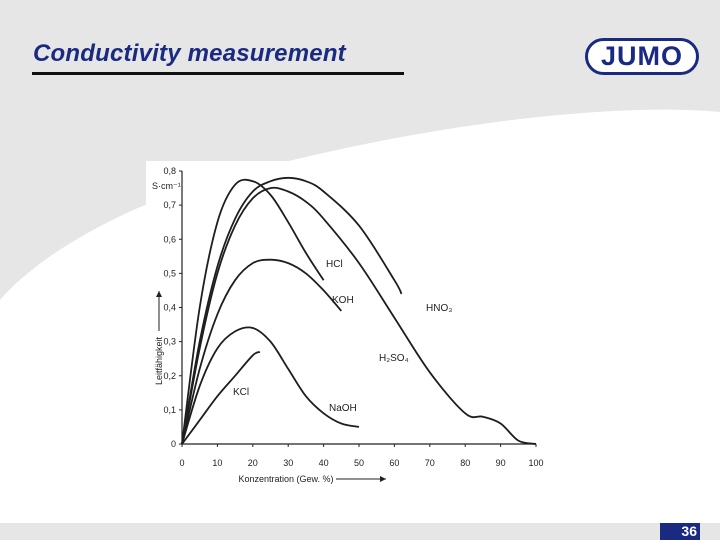 This screenshot has width=720, height=540. I want to click on y-unit-label: S·cm⁻¹, so click(166, 186).